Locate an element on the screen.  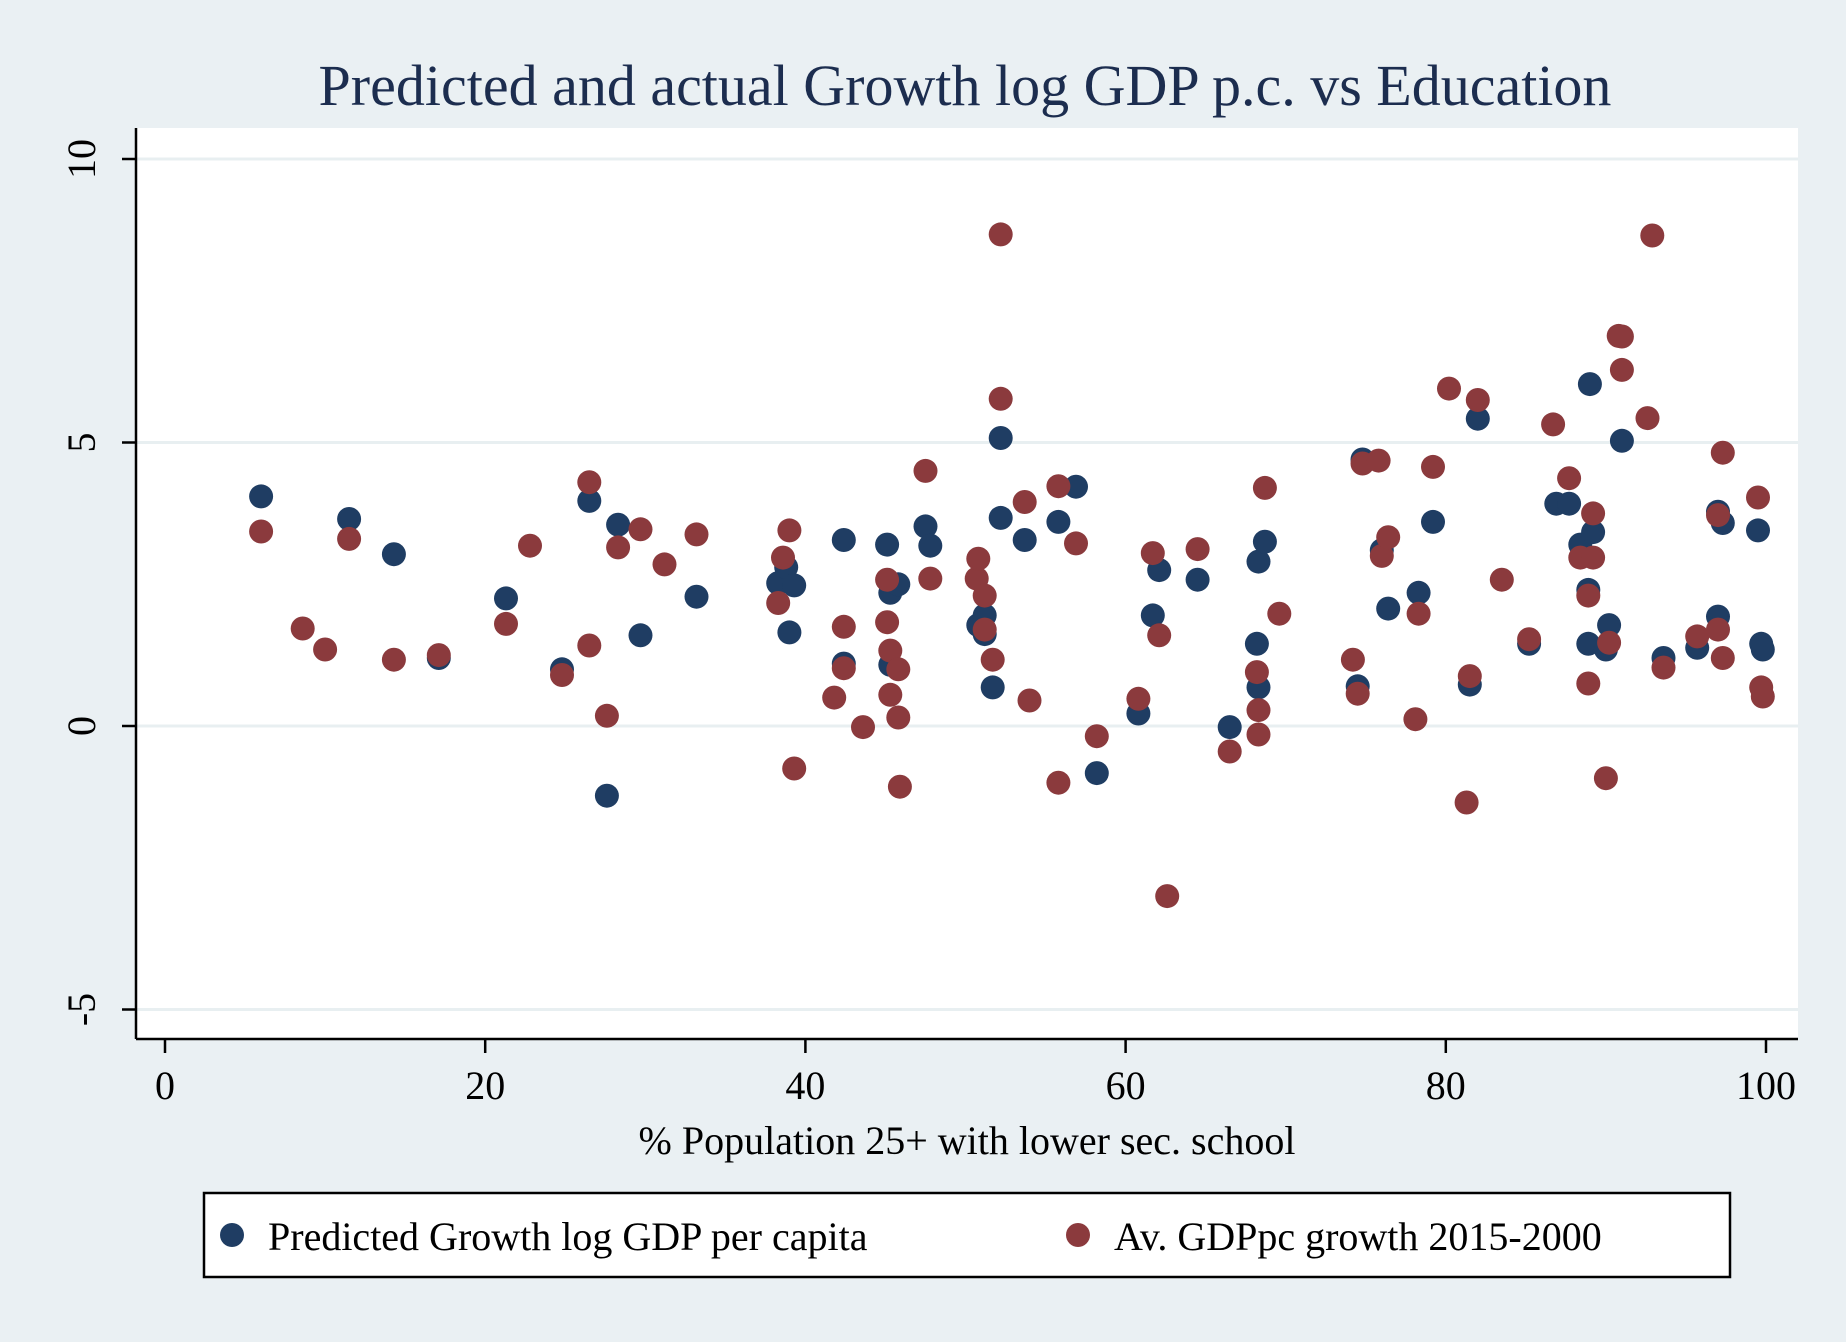
legend-box is located at coordinates (967, 1235).